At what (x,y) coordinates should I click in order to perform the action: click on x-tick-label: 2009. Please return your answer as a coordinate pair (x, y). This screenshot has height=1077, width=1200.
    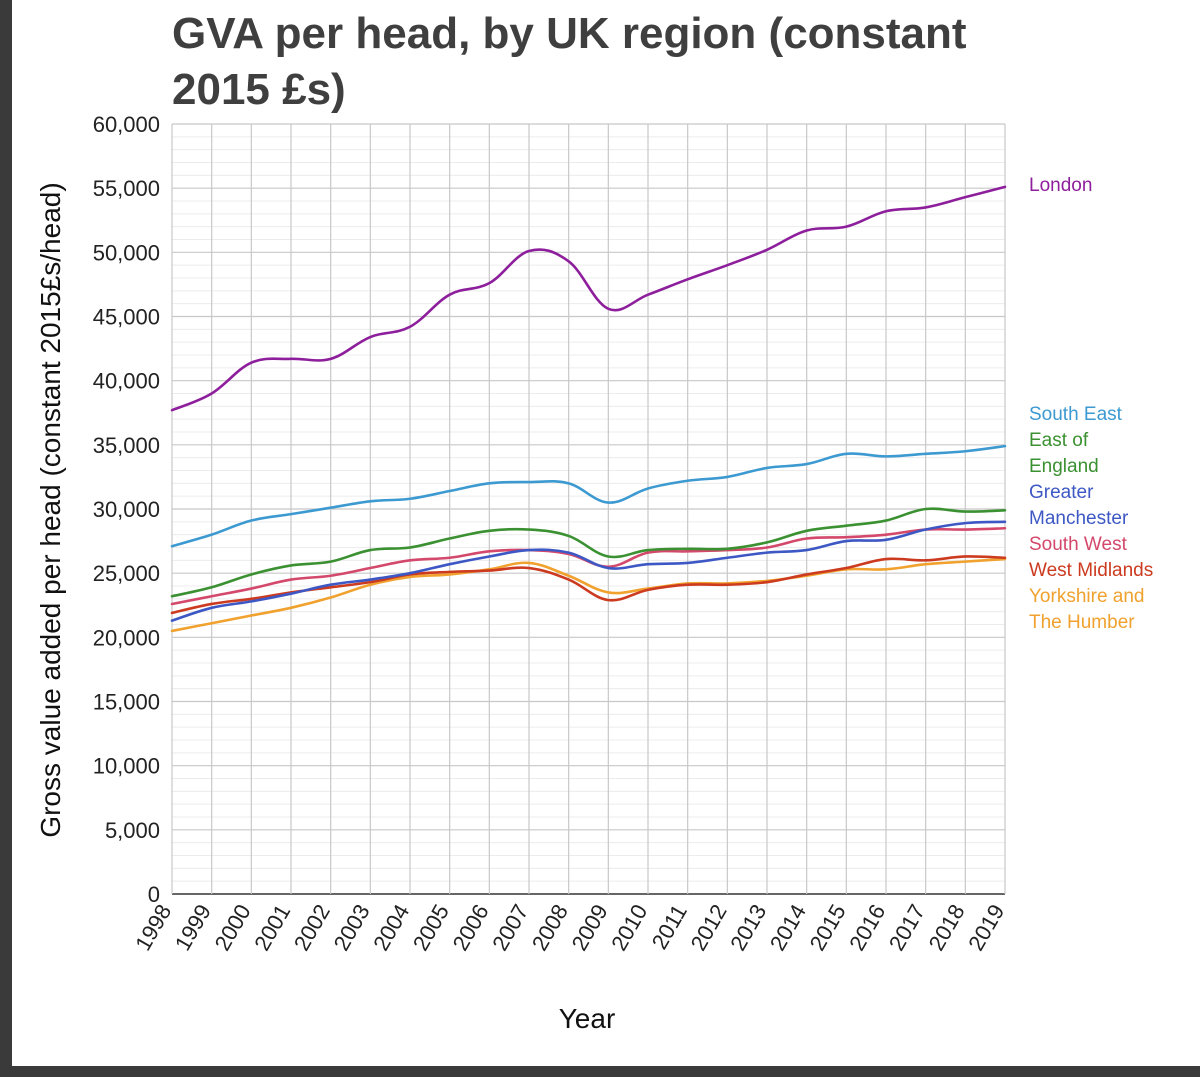
    Looking at the image, I should click on (590, 927).